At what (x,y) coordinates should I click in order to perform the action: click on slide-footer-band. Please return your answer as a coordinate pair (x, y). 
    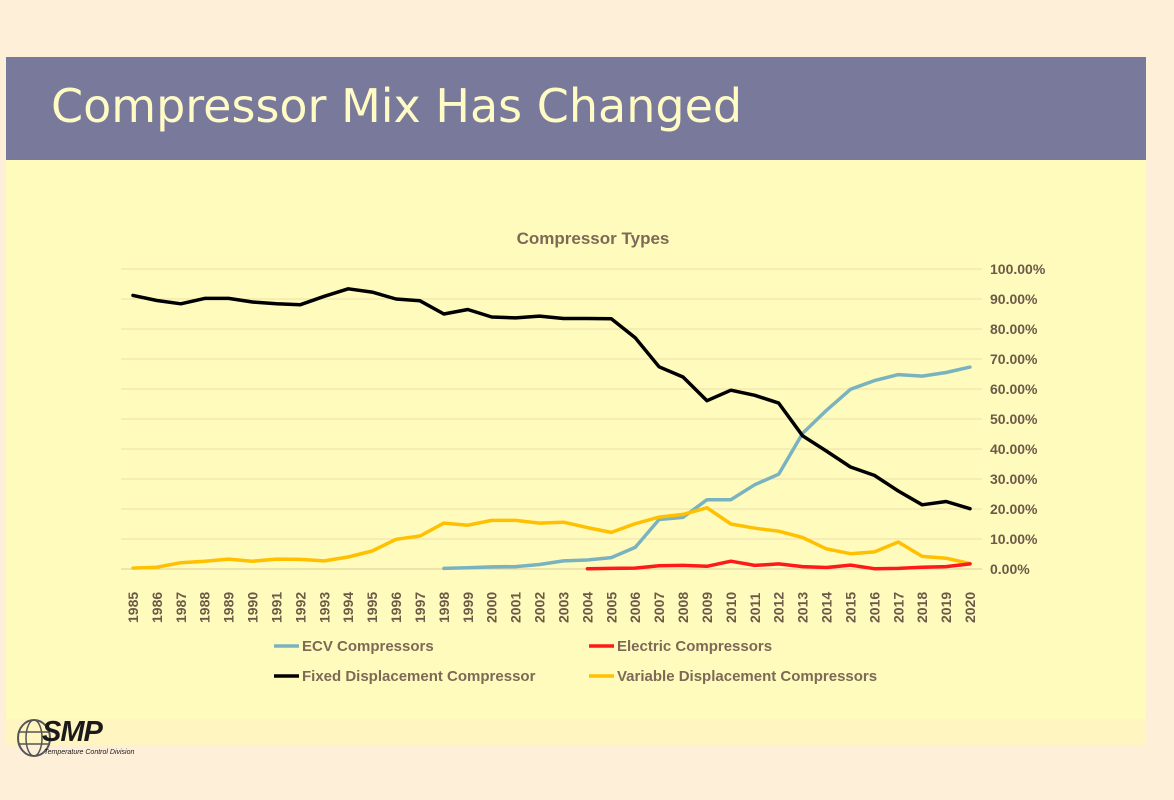
    Looking at the image, I should click on (576, 732).